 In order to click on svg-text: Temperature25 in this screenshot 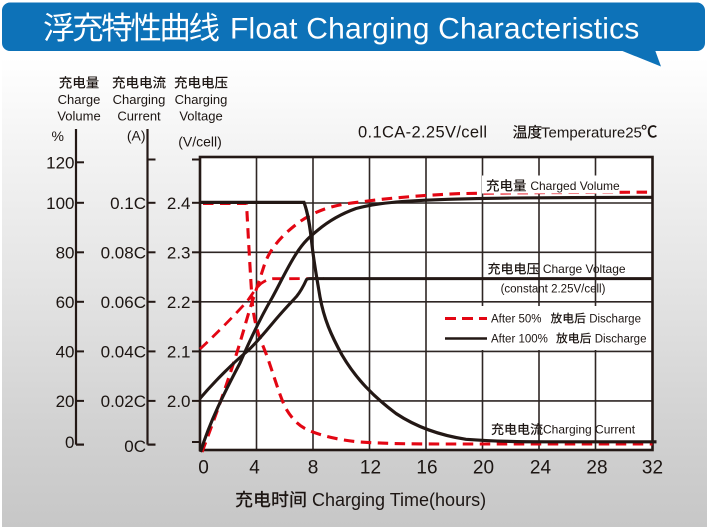, I will do `click(591, 133)`.